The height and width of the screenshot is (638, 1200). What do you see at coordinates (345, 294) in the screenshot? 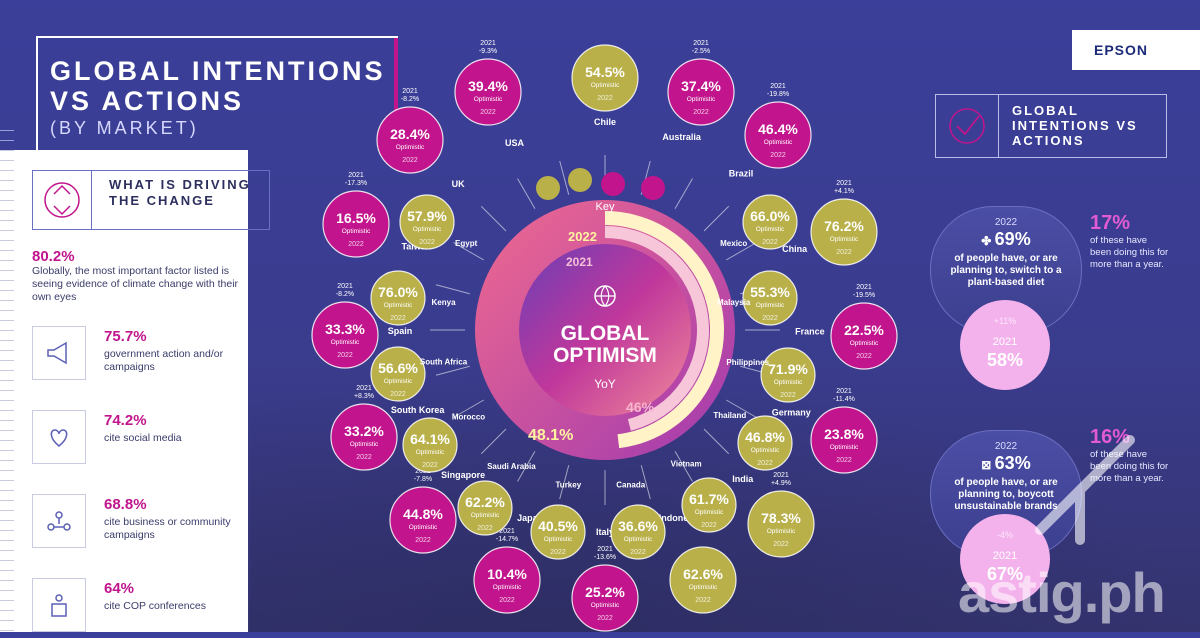
I see `bubble-change: -8.2%` at bounding box center [345, 294].